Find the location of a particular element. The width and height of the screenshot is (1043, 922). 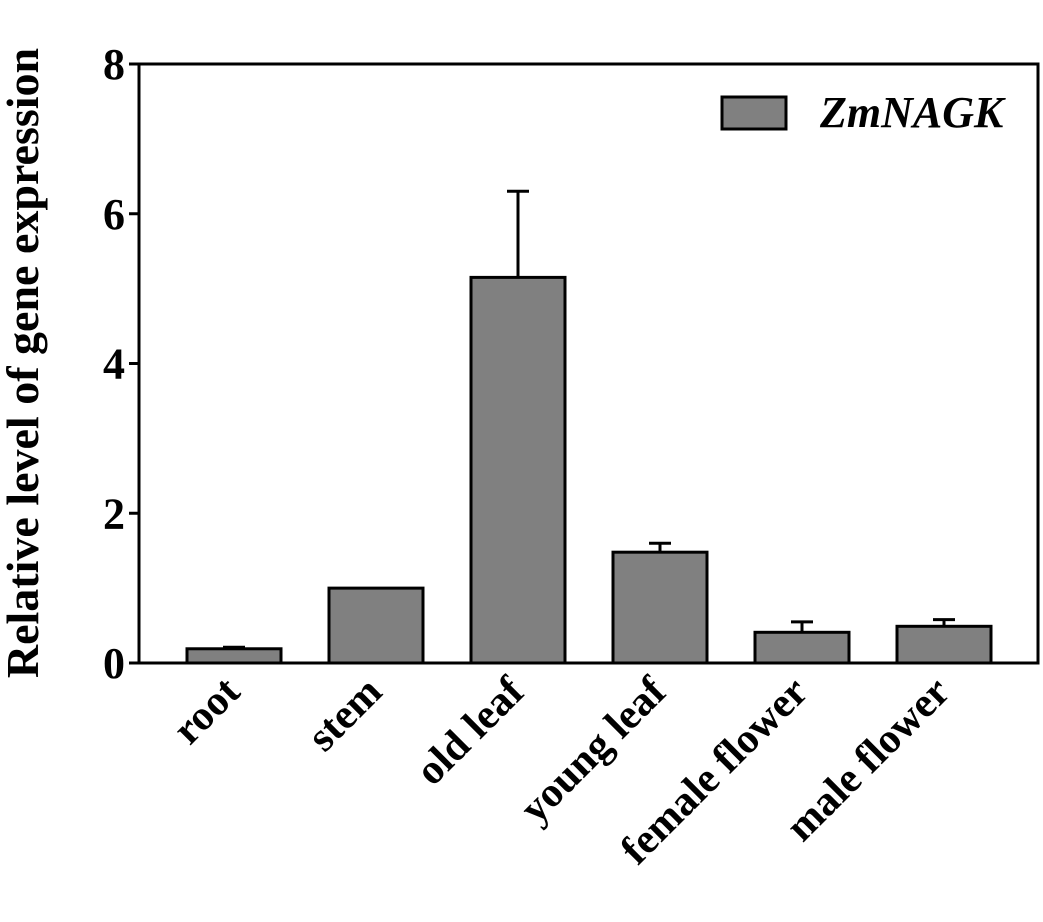

legend-swatch is located at coordinates (754, 113).